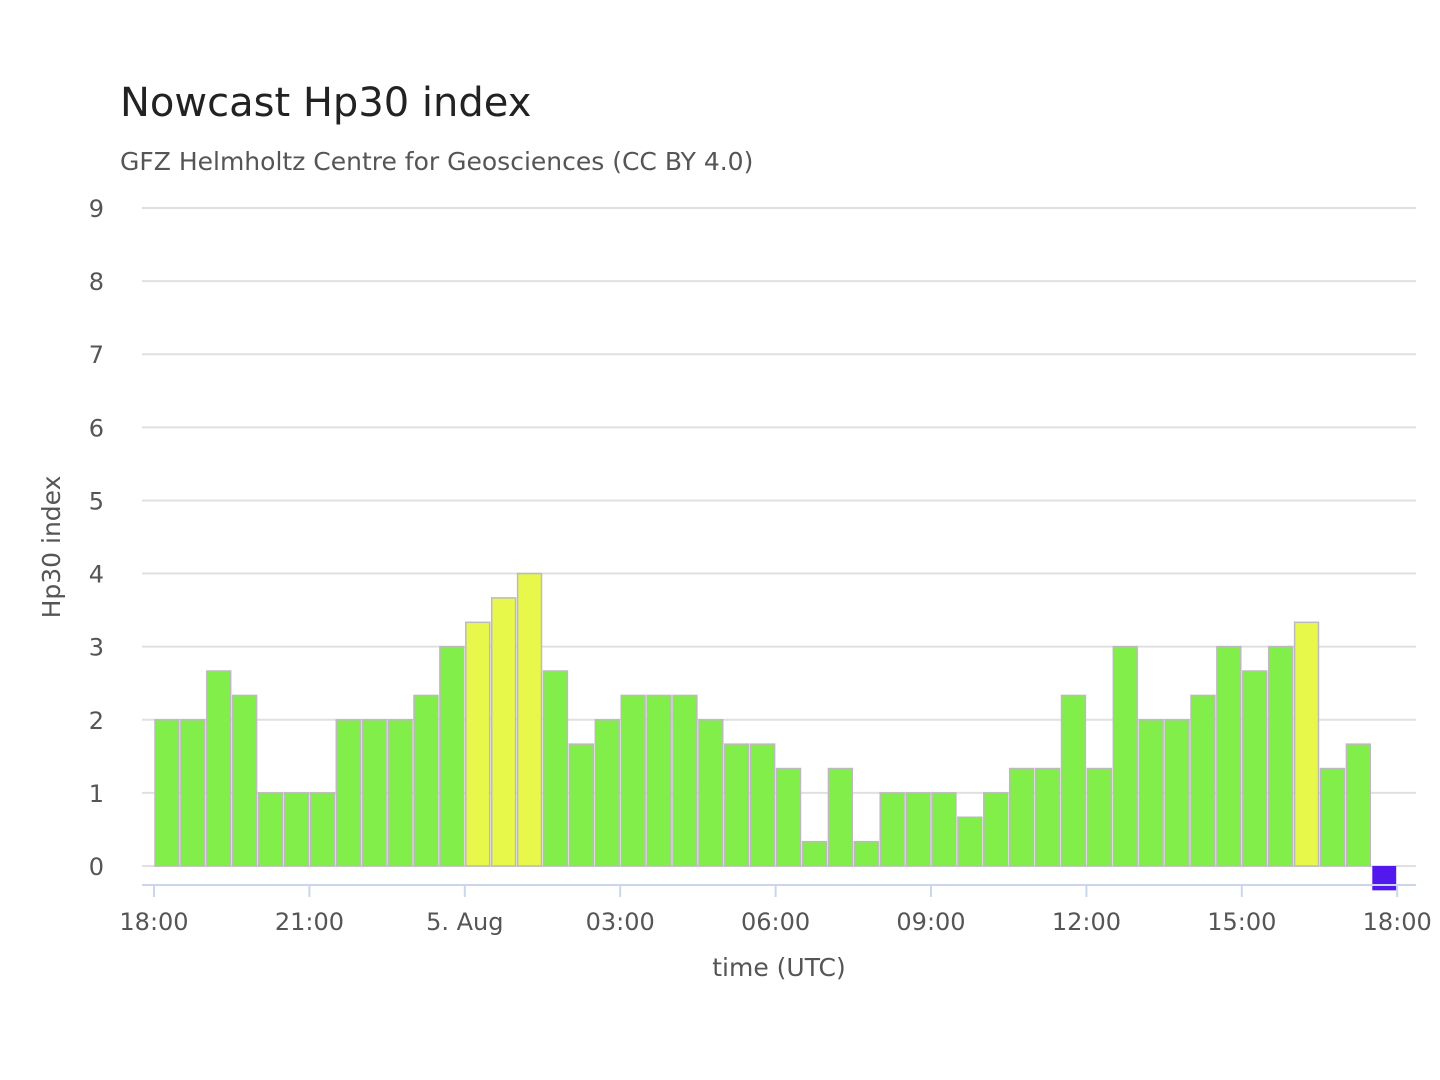 The height and width of the screenshot is (1080, 1440). I want to click on y-tick-label: 0, so click(96, 867).